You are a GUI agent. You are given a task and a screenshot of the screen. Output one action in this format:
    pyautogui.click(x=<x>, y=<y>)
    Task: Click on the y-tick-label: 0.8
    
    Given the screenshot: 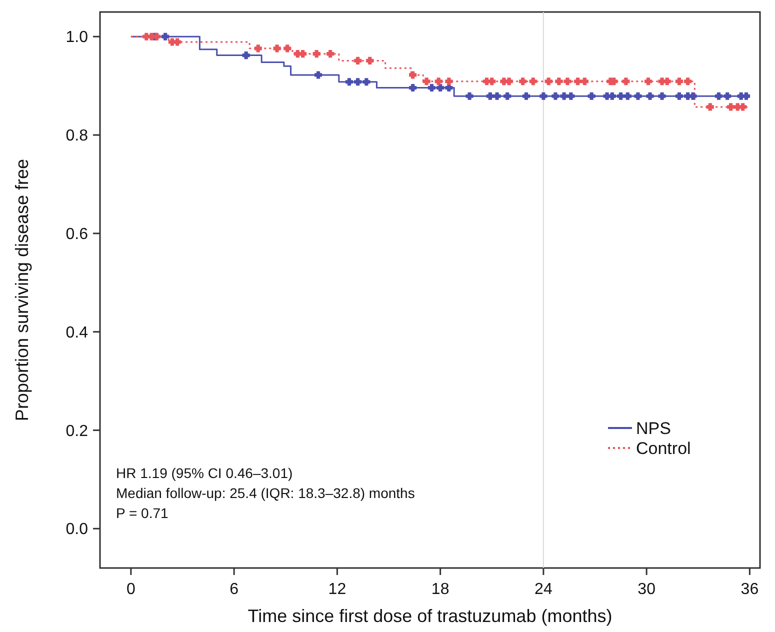 What is the action you would take?
    pyautogui.click(x=77, y=136)
    